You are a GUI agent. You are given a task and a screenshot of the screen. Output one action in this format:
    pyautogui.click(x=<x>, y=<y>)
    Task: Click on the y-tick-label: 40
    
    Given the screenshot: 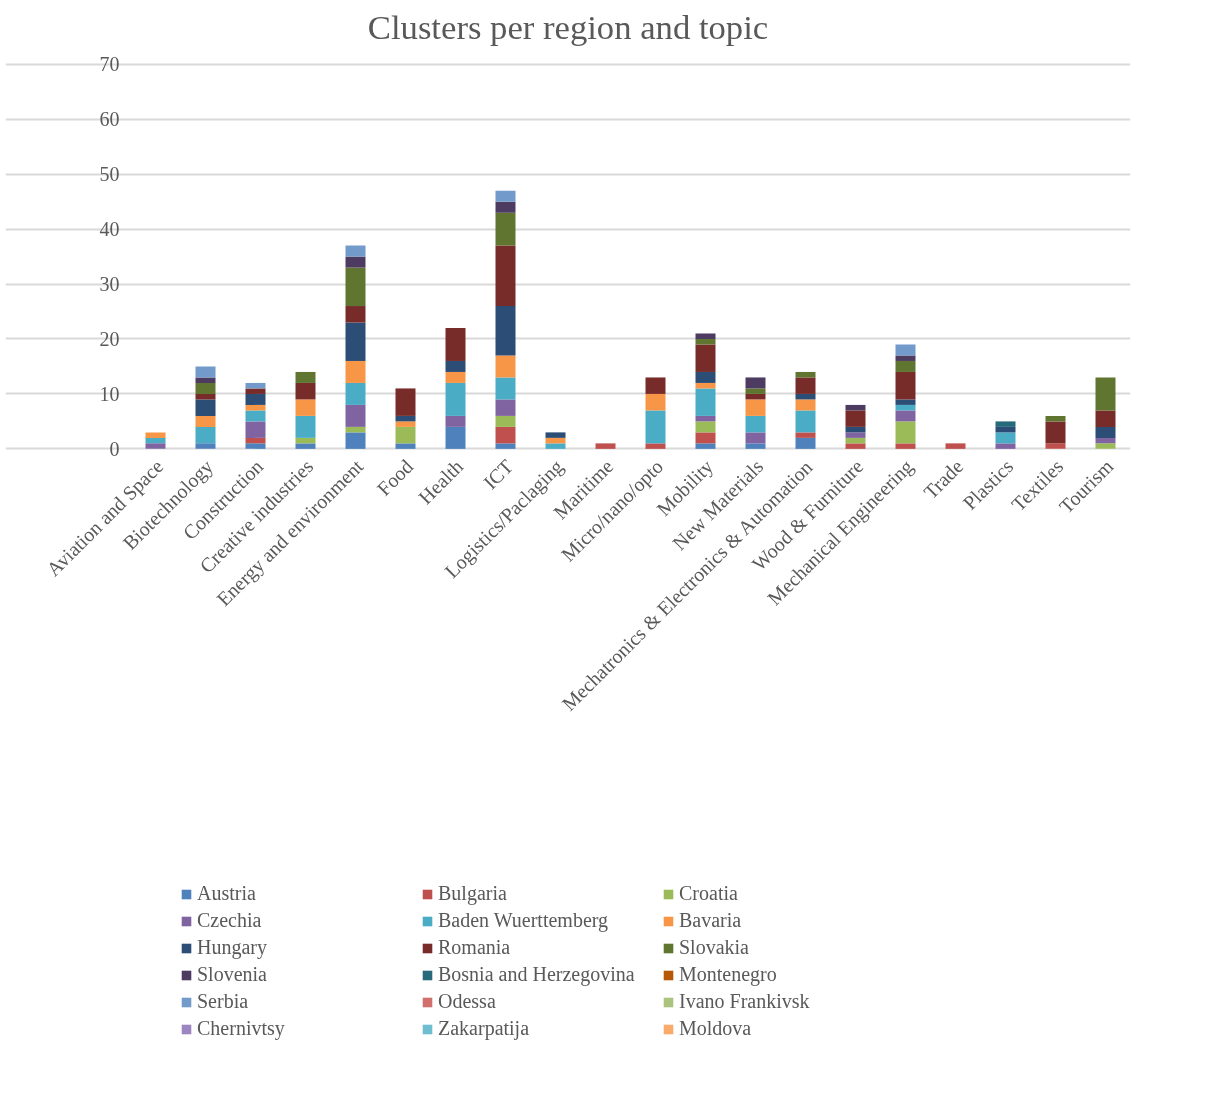 What is the action you would take?
    pyautogui.click(x=109, y=229)
    